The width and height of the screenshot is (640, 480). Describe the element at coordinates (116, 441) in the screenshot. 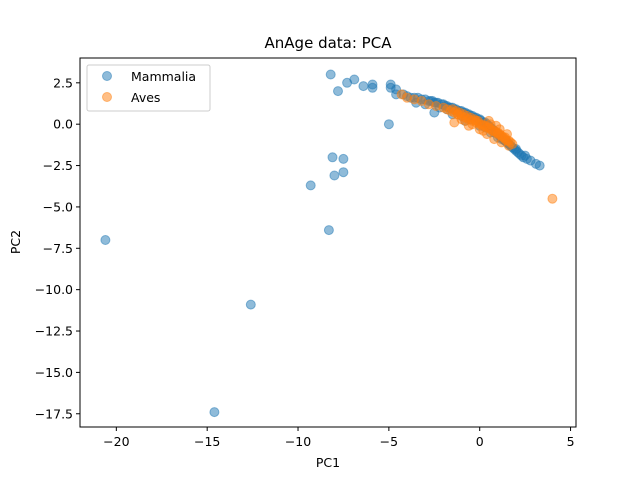

I see `x-tick-label: −20` at that location.